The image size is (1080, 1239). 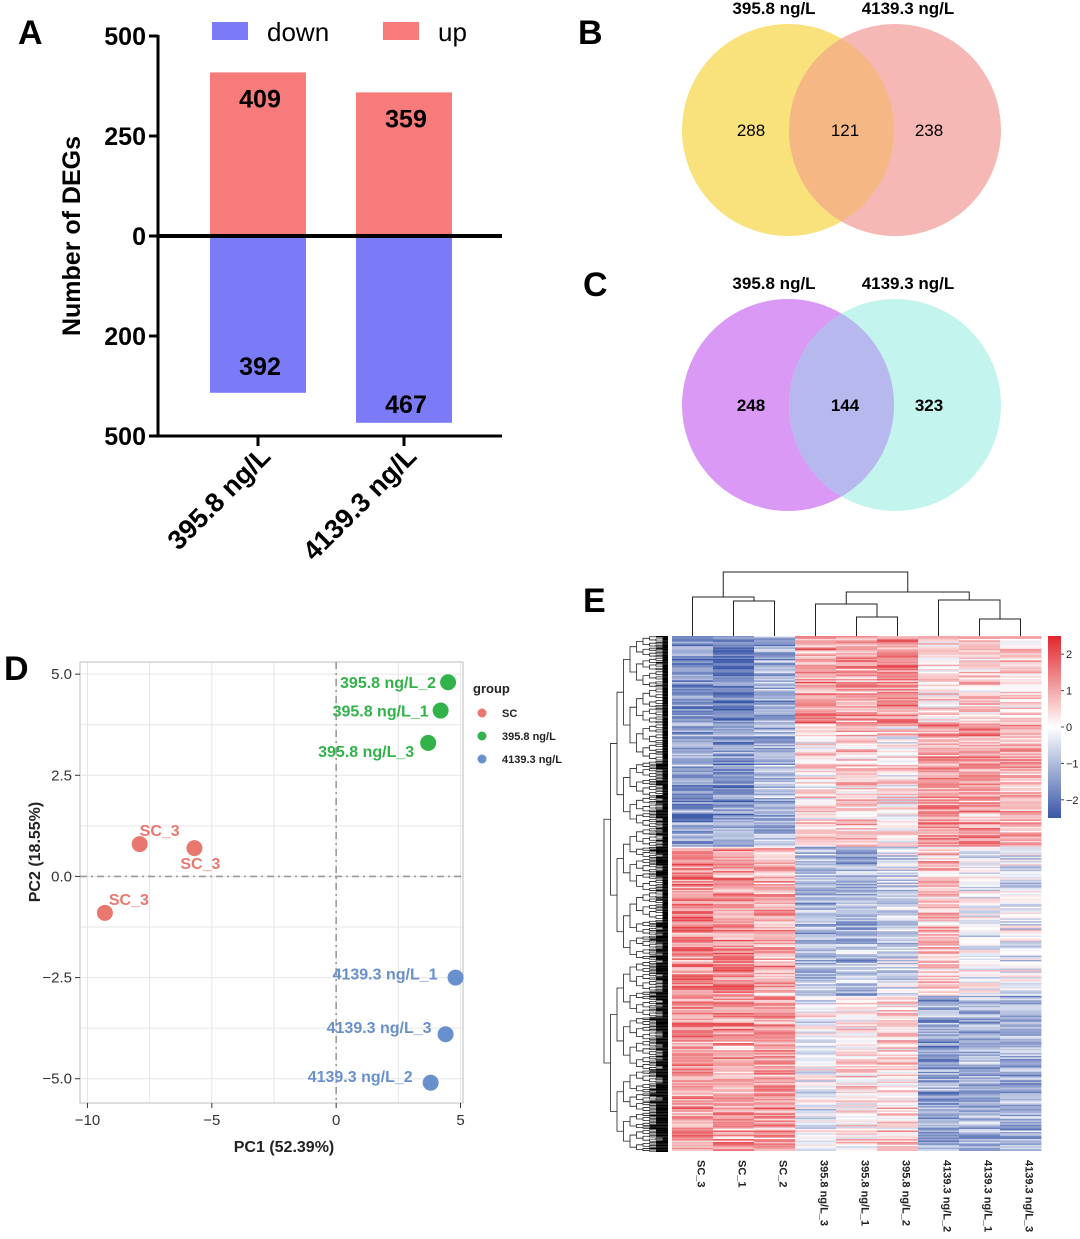 I want to click on color-bar-tick-label: 0, so click(x=1069, y=728).